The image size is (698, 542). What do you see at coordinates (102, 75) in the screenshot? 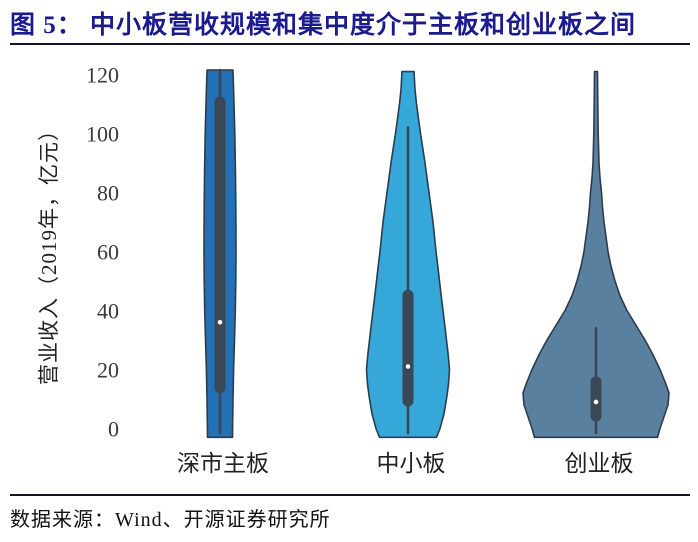
I see `y-tick-label: 120` at bounding box center [102, 75].